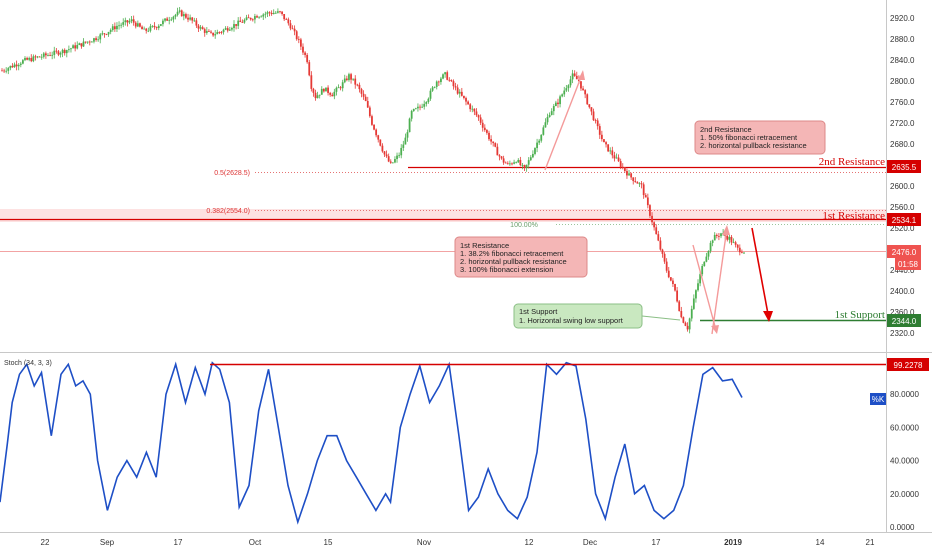 This screenshot has height=550, width=932. I want to click on price-tick-label: 2680.0, so click(902, 144).